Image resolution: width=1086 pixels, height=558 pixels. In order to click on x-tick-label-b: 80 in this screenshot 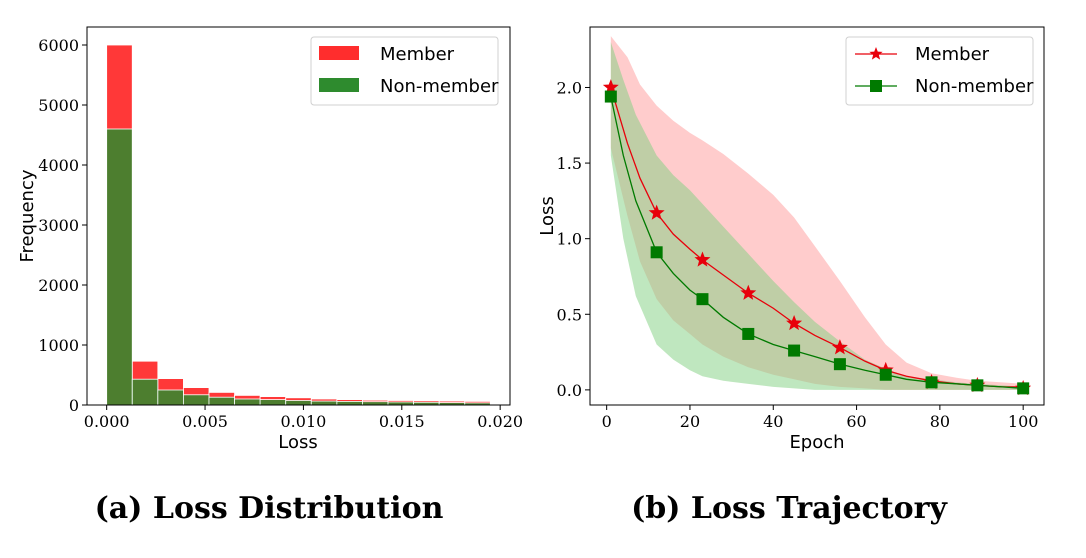, I will do `click(940, 421)`.